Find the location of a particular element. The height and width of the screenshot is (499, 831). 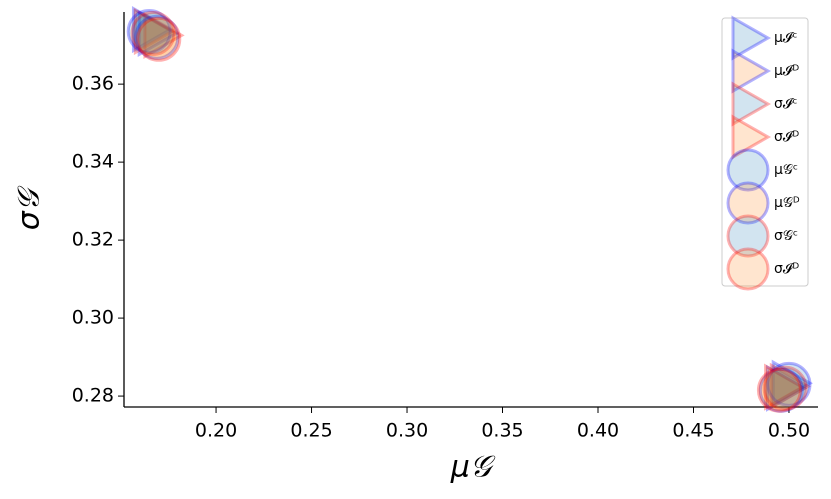

legend-label: μ𝓘ᴰ is located at coordinates (786, 71).